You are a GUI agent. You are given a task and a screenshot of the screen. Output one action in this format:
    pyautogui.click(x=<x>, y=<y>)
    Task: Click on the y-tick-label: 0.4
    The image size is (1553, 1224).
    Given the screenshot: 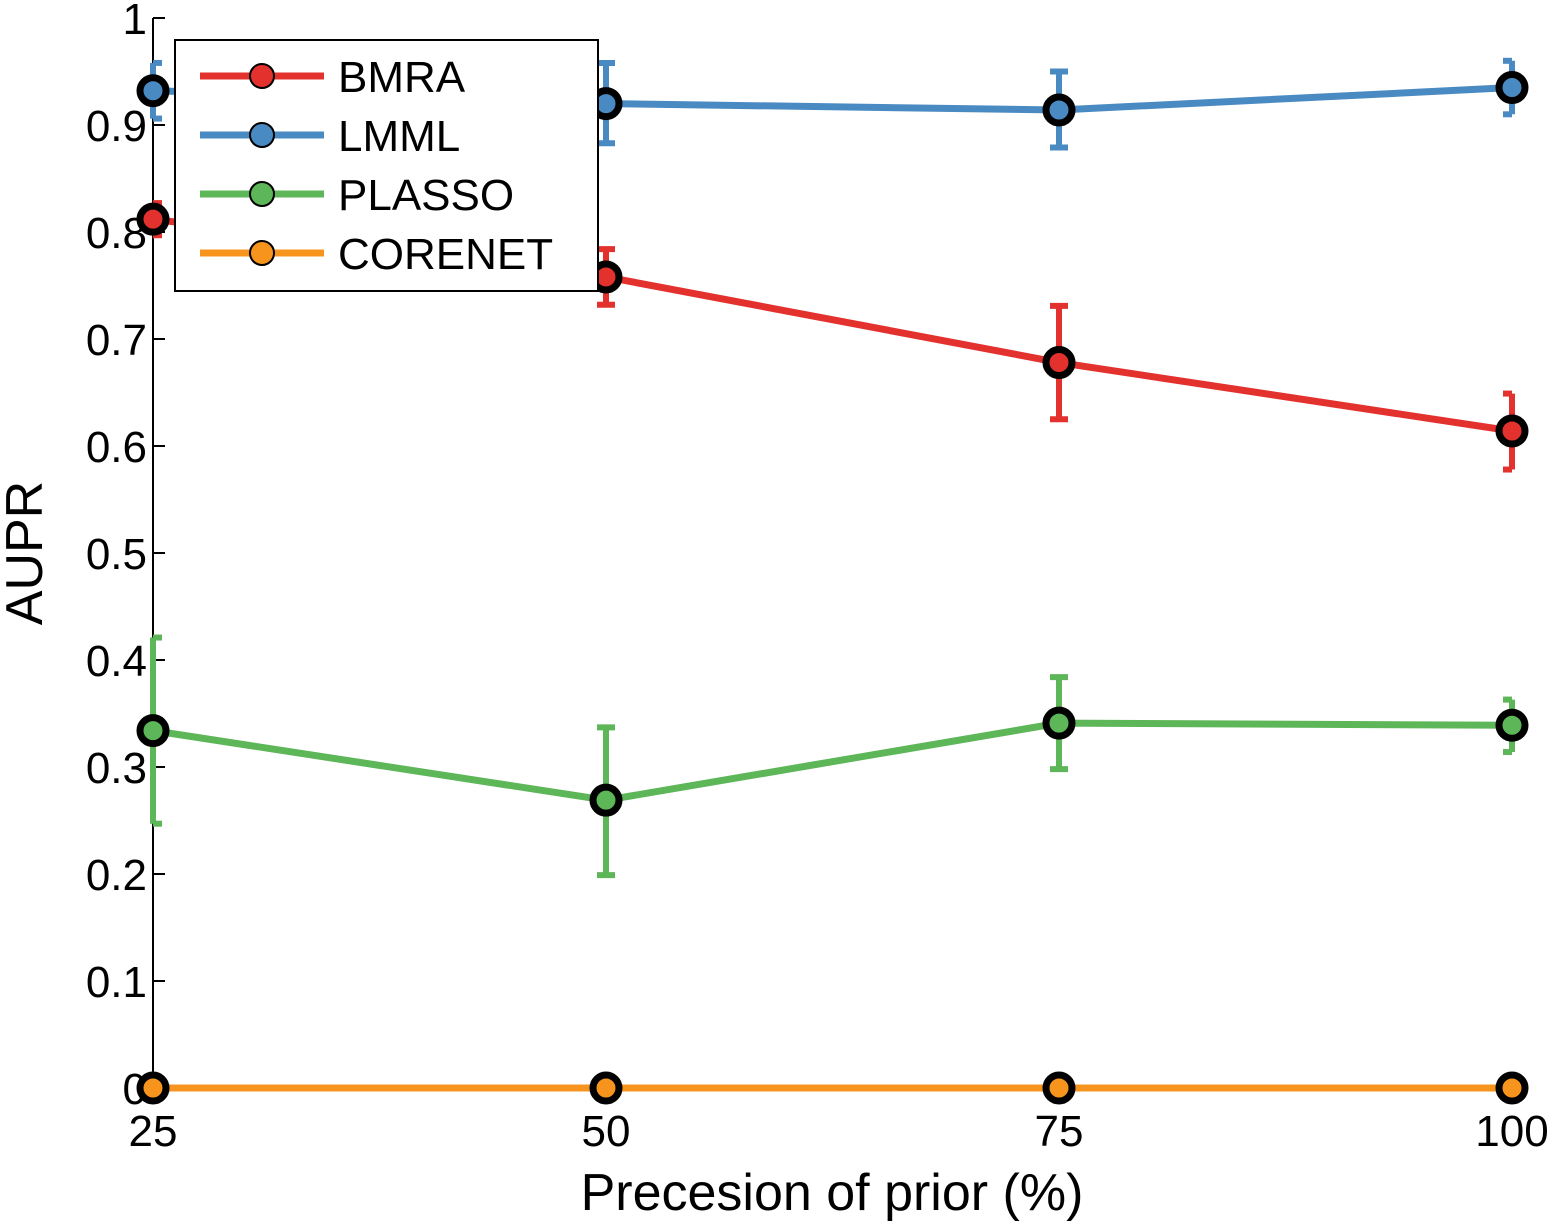 What is the action you would take?
    pyautogui.click(x=116, y=661)
    